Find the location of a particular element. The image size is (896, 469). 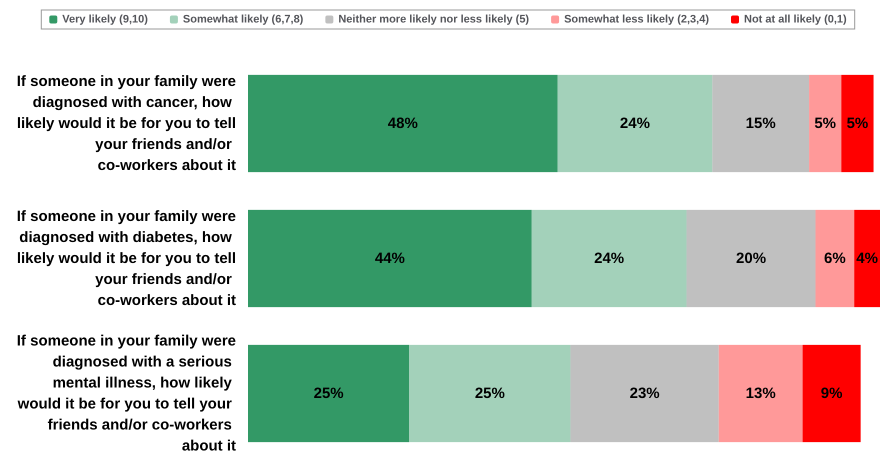

data-label: 6% is located at coordinates (835, 258).